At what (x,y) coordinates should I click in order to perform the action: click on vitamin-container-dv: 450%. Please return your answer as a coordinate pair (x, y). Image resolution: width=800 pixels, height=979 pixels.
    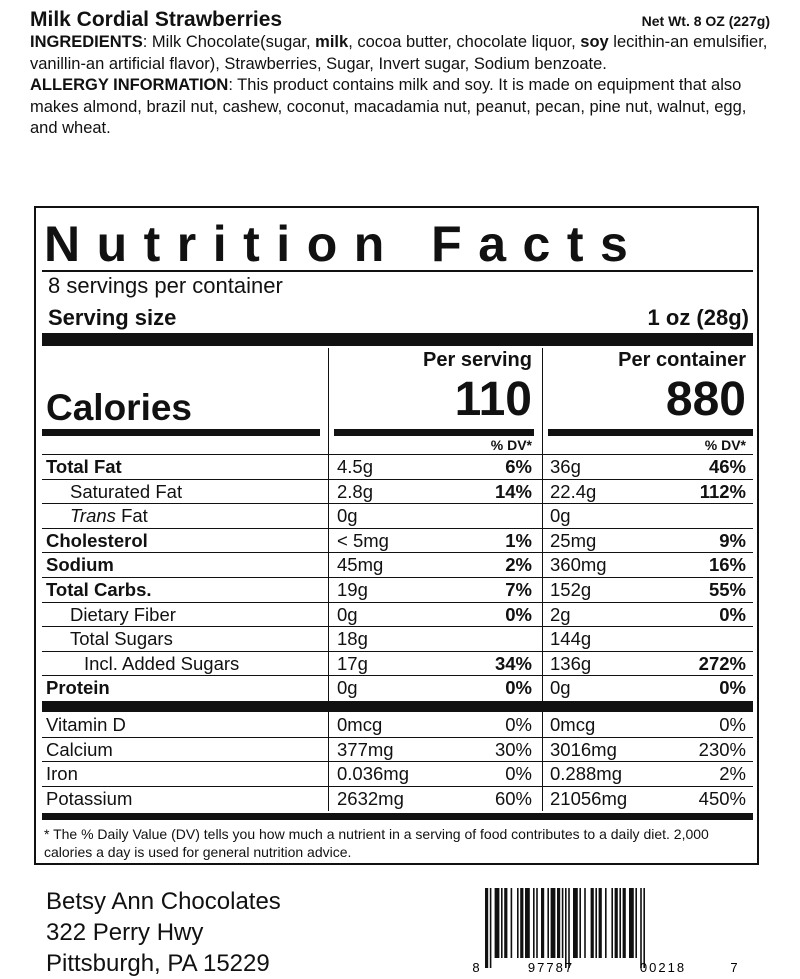
    Looking at the image, I should click on (722, 798).